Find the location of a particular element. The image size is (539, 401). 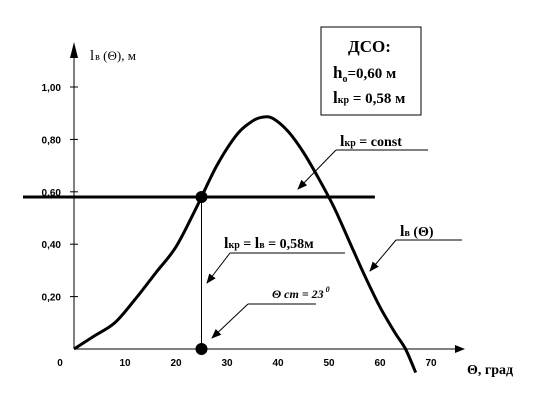

x-tick-label: 60 is located at coordinates (380, 363).